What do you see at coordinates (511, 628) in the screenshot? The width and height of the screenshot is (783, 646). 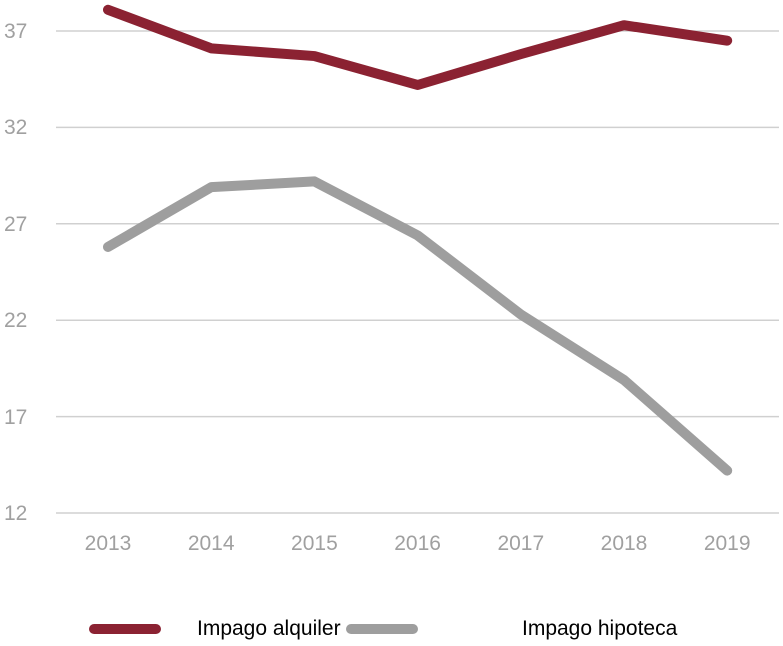 I see `legend-item-hipoteca: Impago hipoteca` at bounding box center [511, 628].